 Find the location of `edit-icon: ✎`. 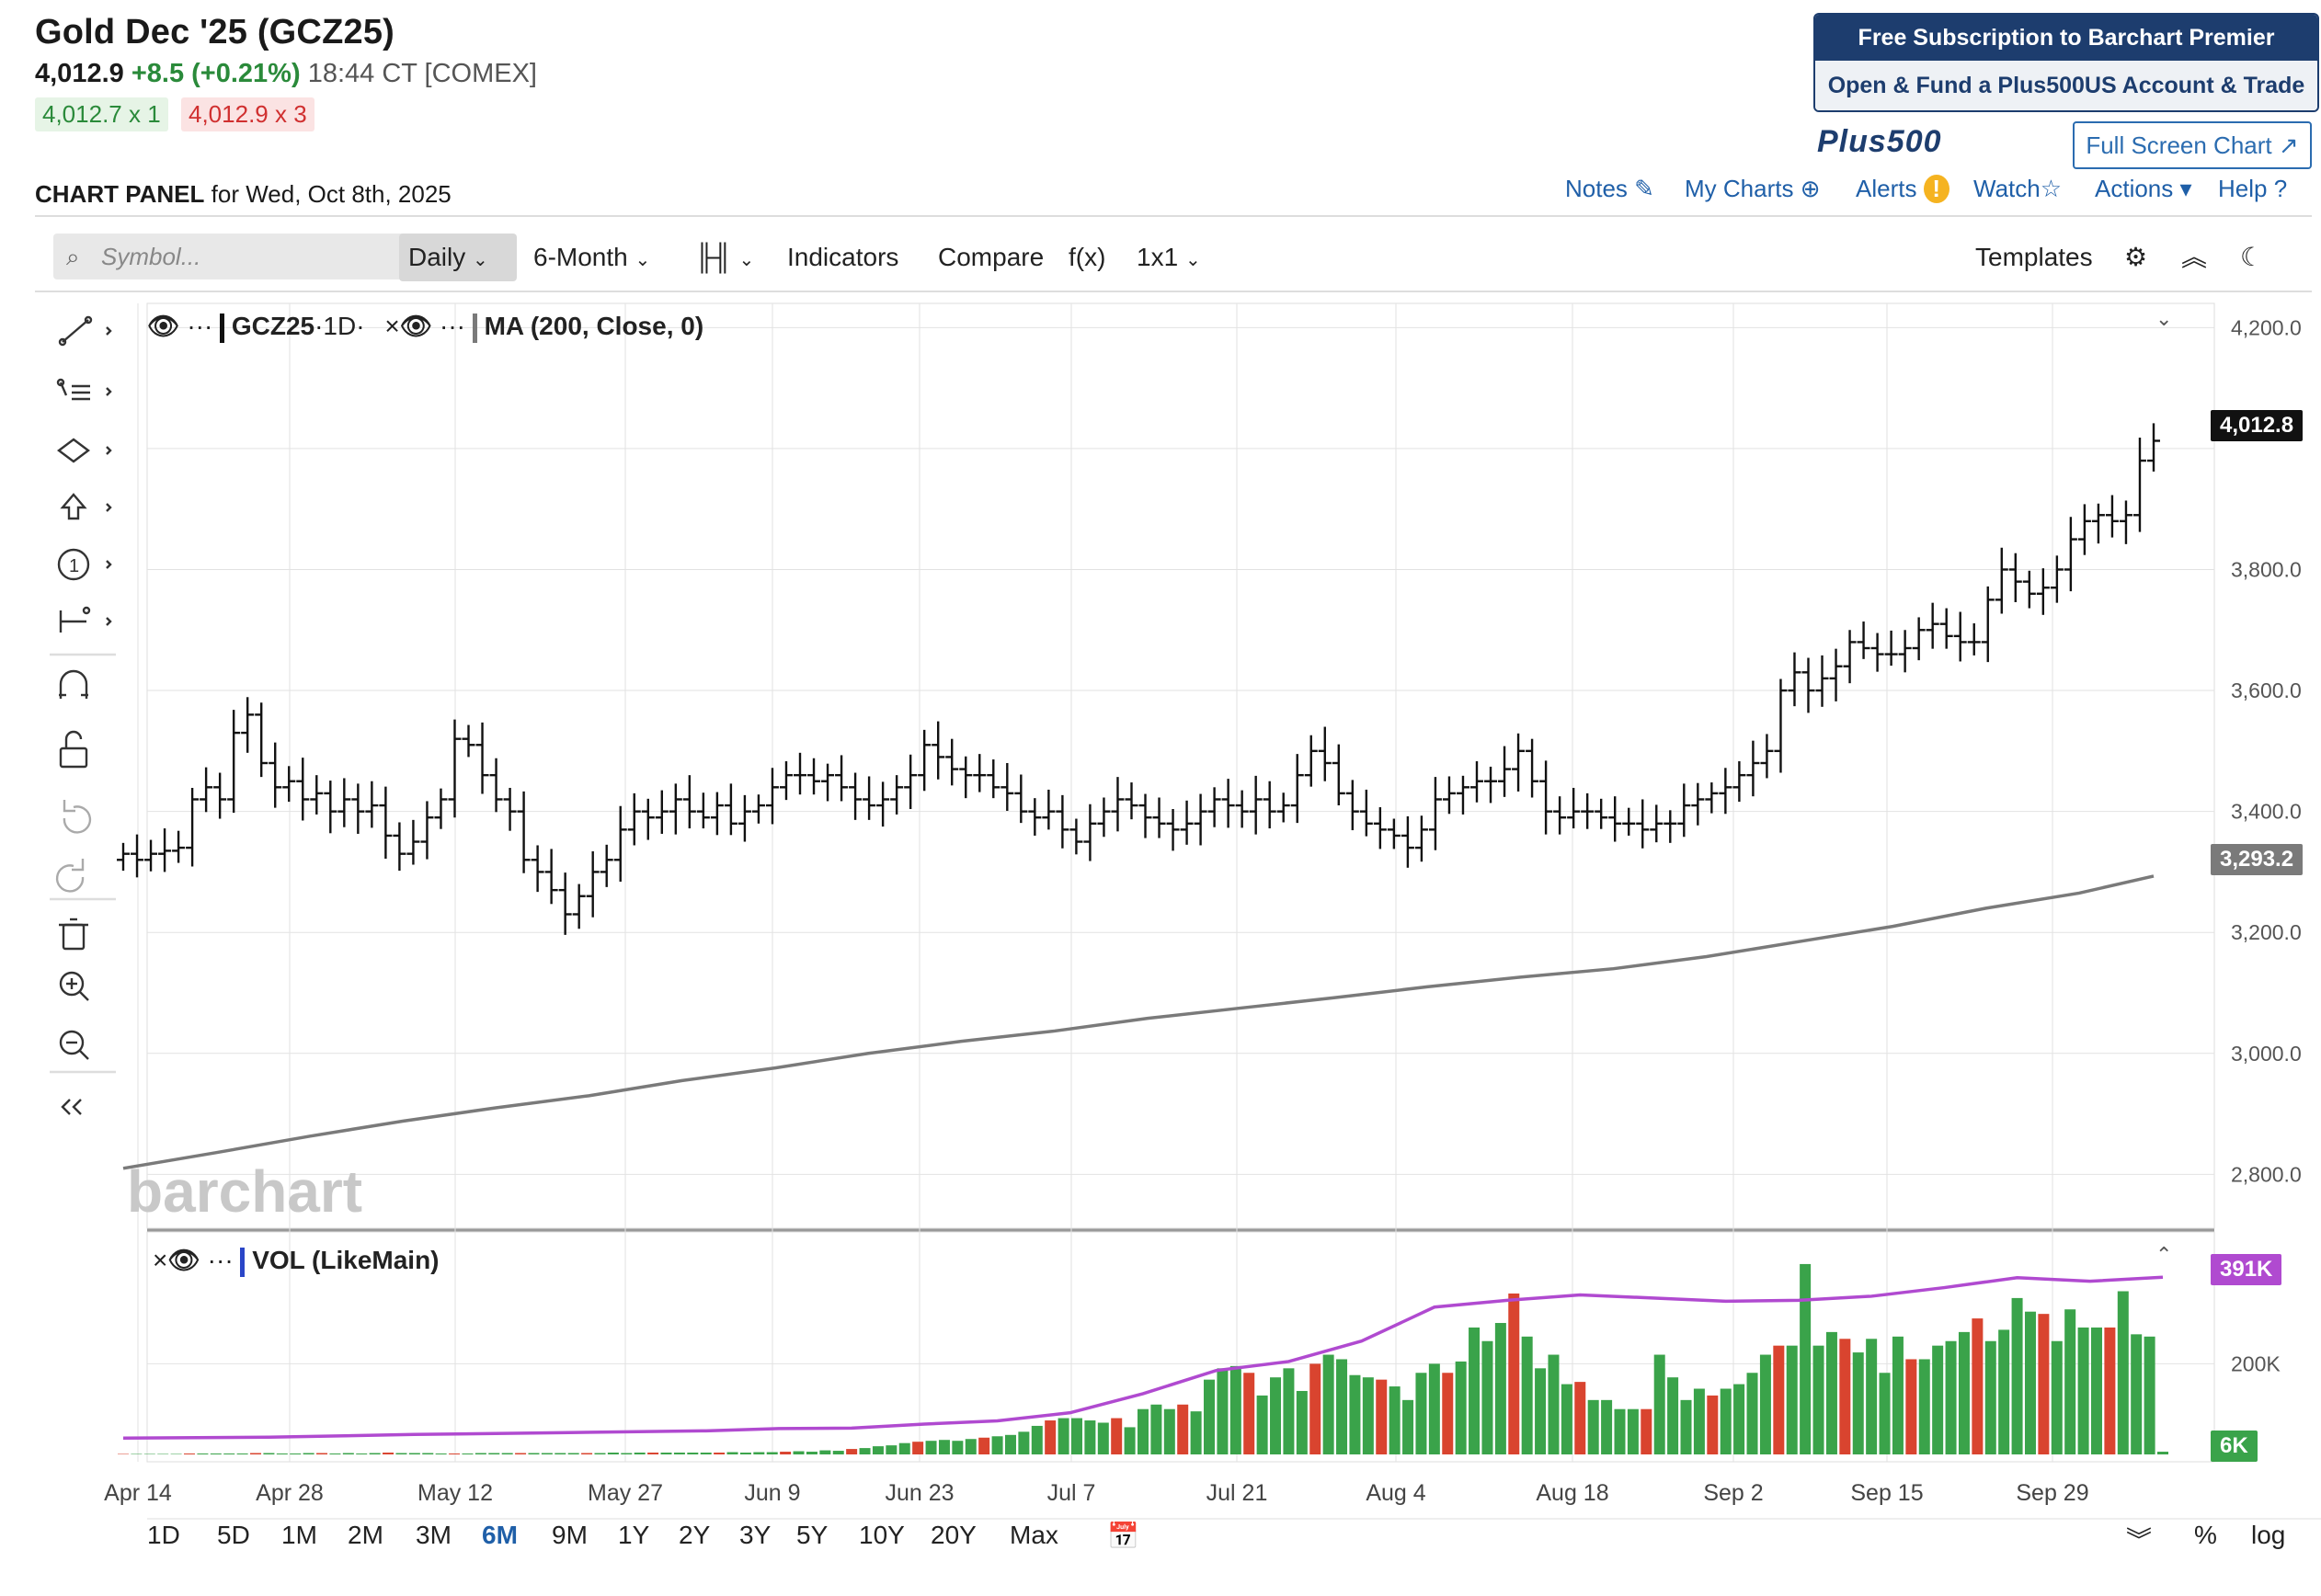

edit-icon: ✎ is located at coordinates (1644, 188).